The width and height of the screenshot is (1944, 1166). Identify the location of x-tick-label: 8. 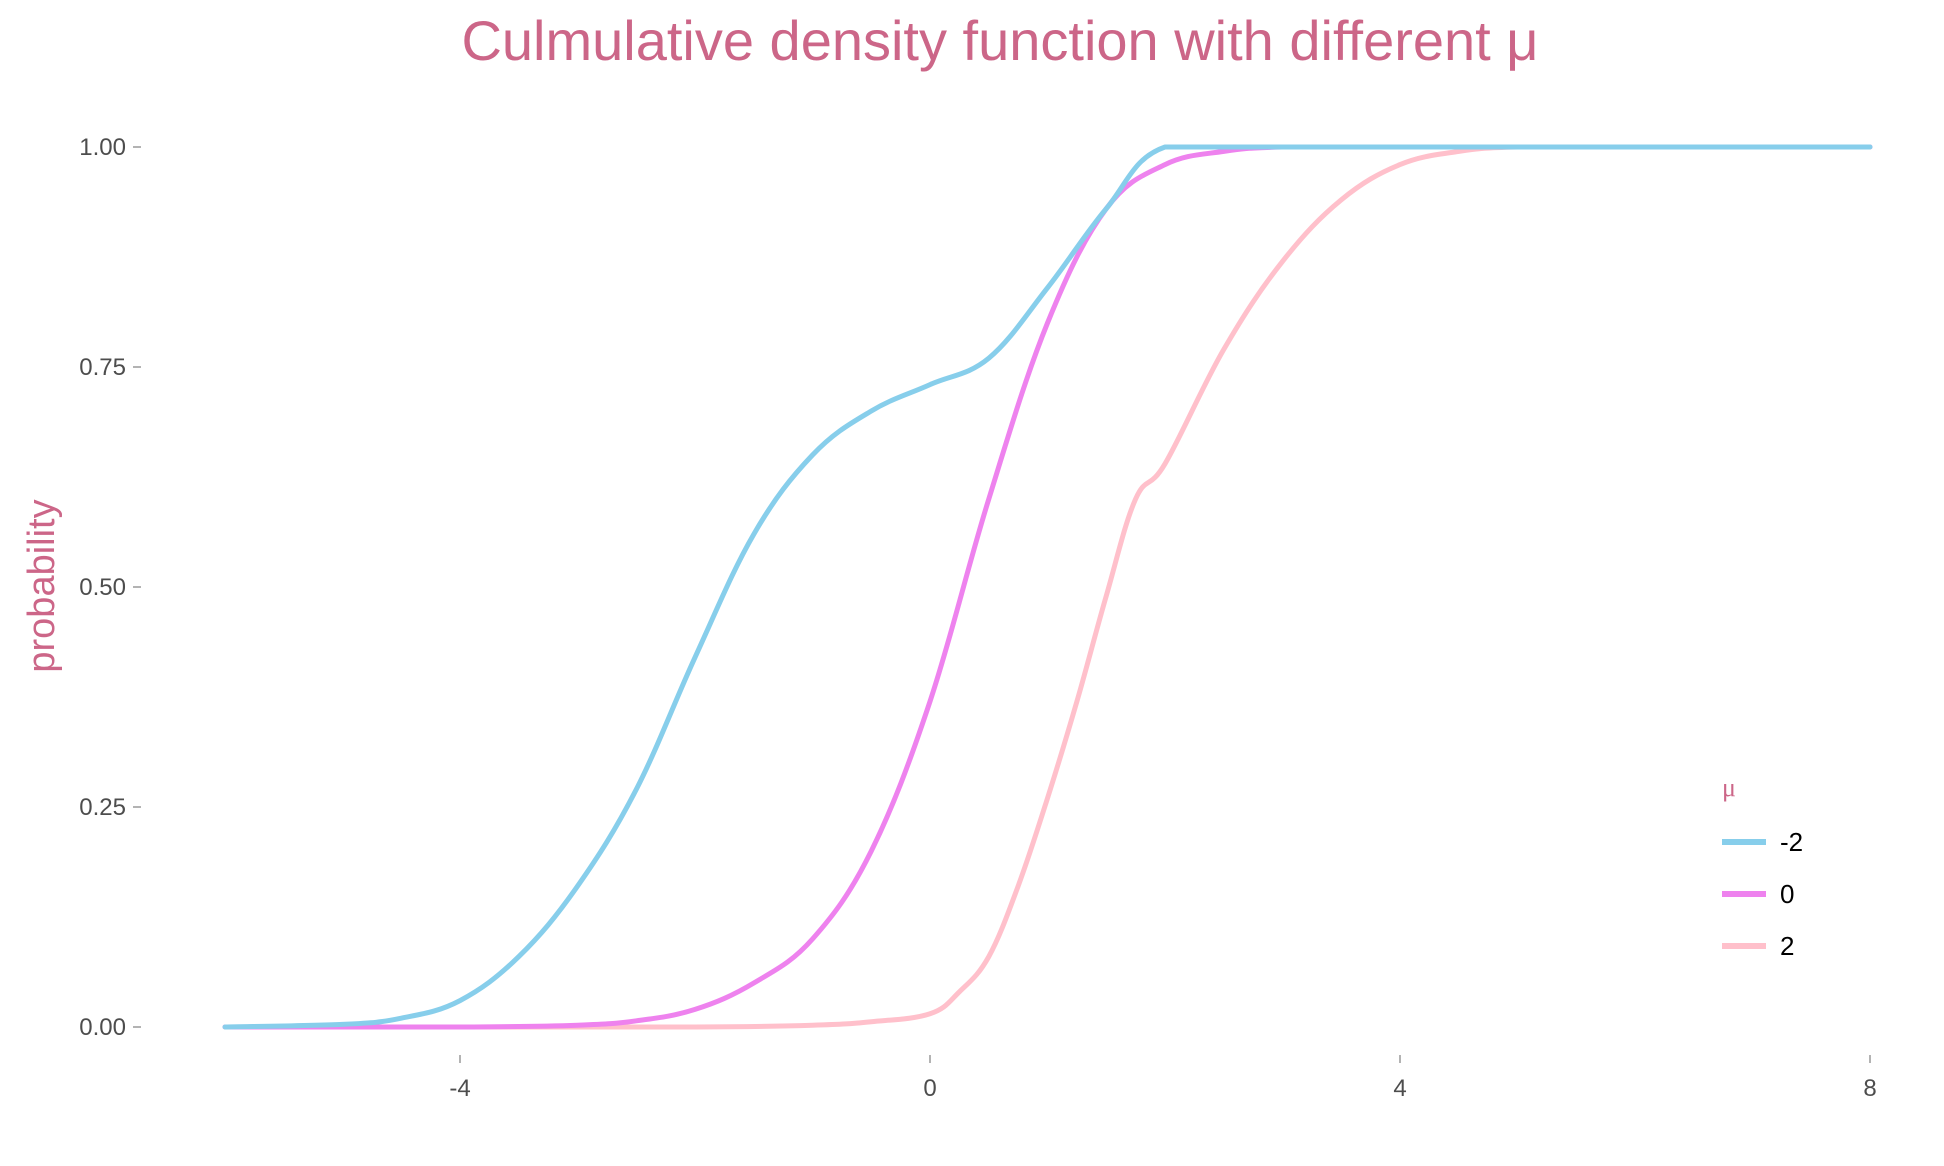
(1869, 1088).